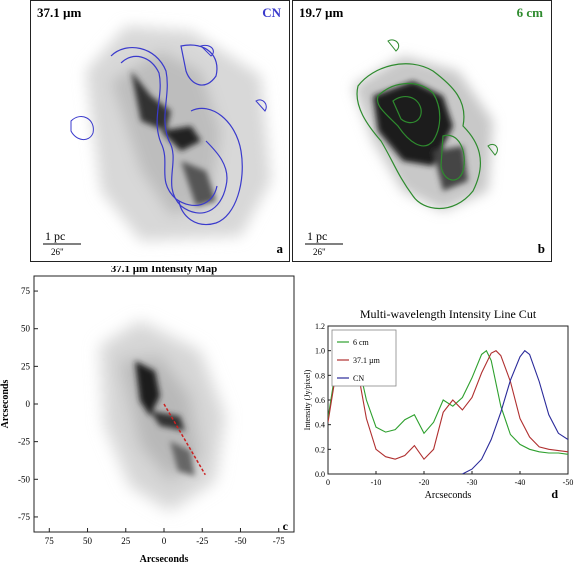 The height and width of the screenshot is (568, 584). Describe the element at coordinates (55, 236) in the screenshot. I see `panel-a-scale-pc: 1 pc` at that location.